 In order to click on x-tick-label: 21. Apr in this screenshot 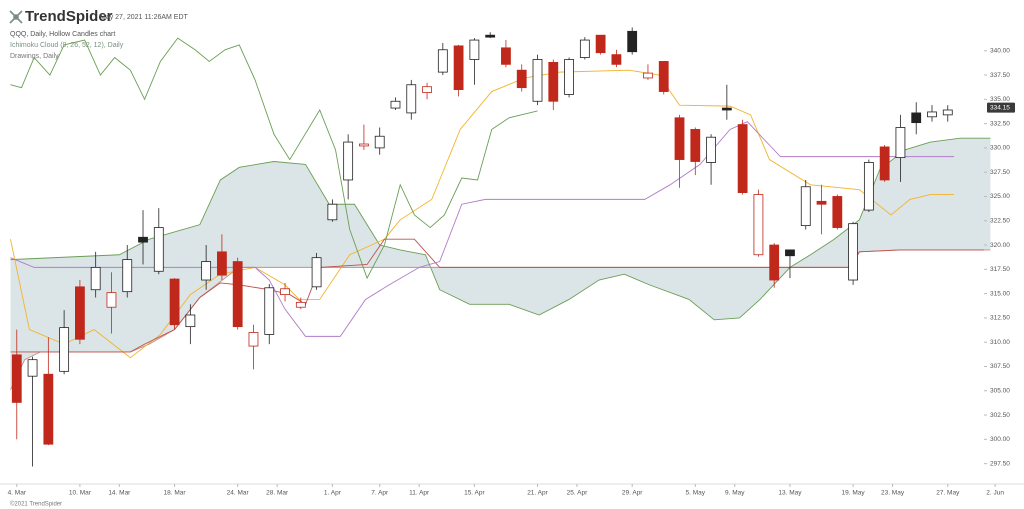, I will do `click(537, 493)`.